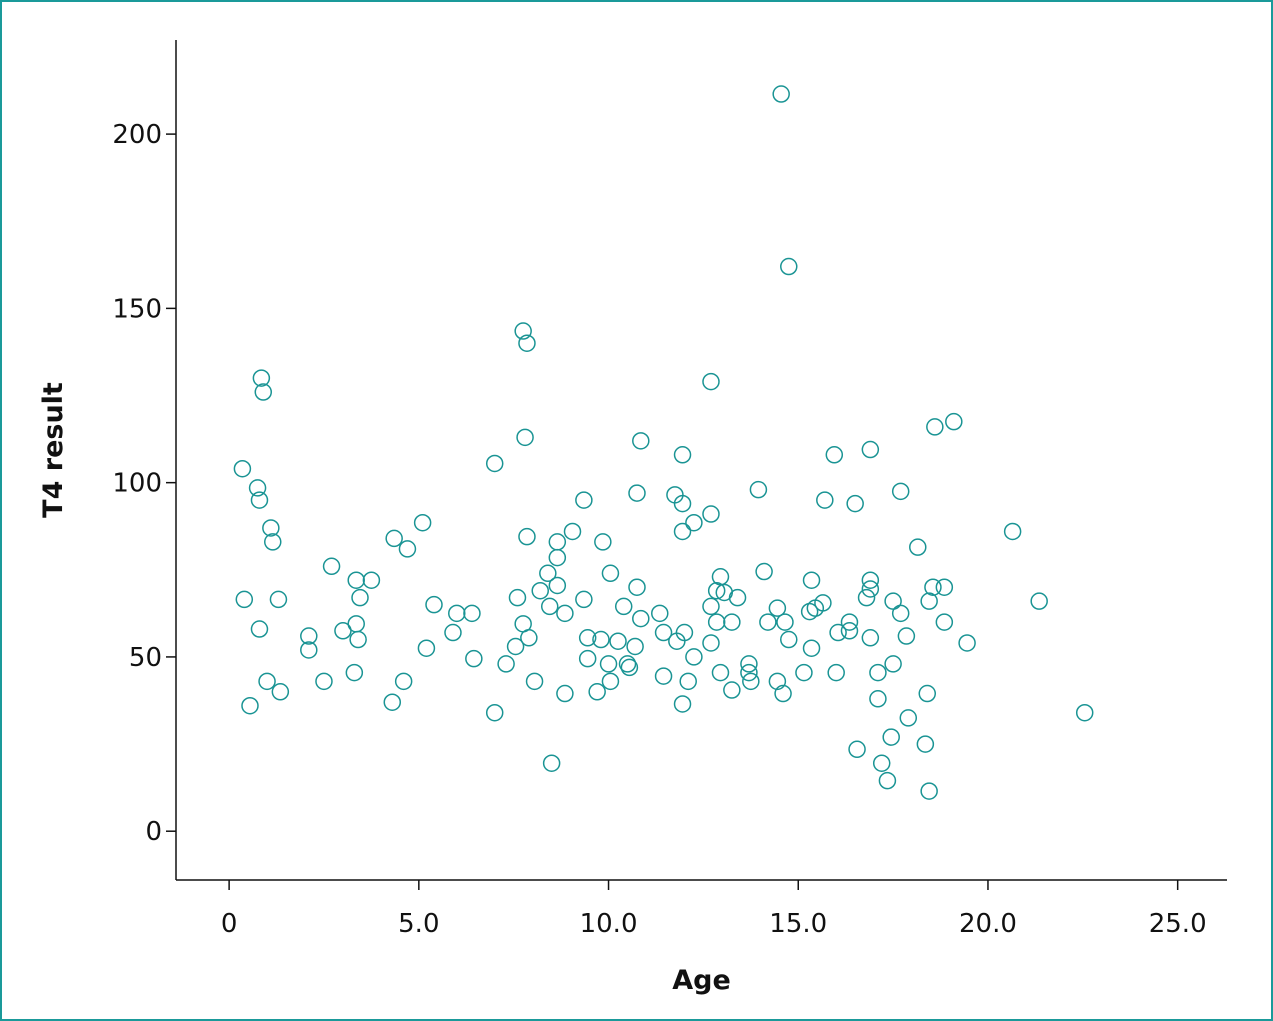 This screenshot has width=1273, height=1021. What do you see at coordinates (137, 484) in the screenshot?
I see `y-tick-label: 100` at bounding box center [137, 484].